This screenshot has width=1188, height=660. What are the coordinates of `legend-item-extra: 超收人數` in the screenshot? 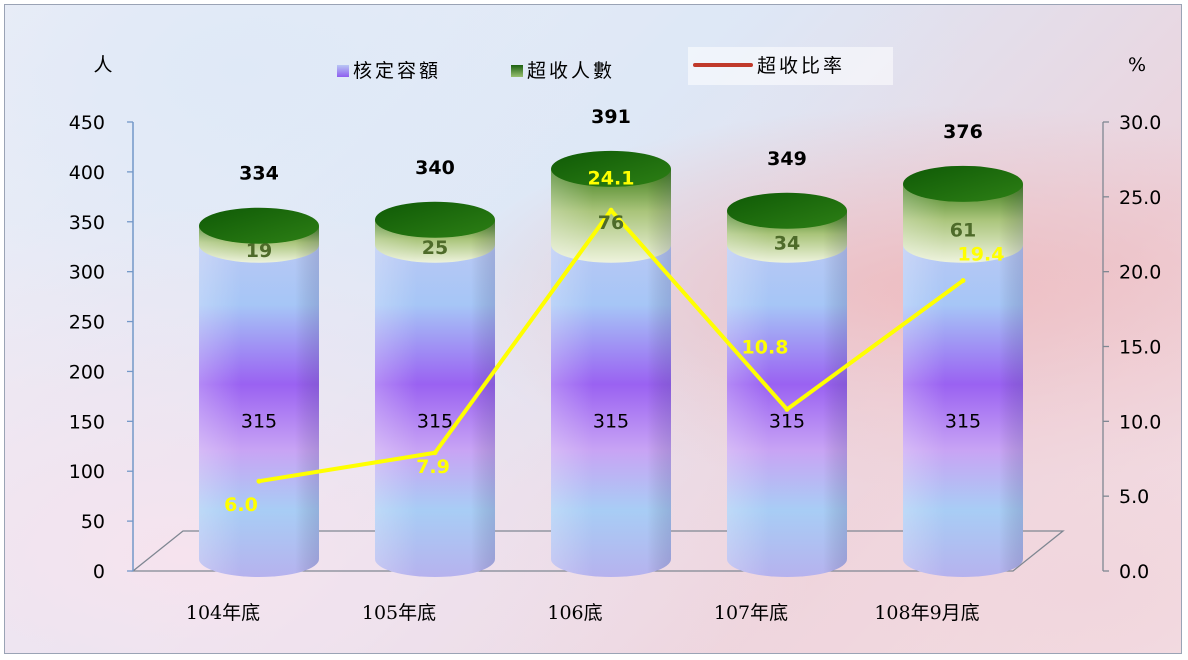 It's located at (563, 71).